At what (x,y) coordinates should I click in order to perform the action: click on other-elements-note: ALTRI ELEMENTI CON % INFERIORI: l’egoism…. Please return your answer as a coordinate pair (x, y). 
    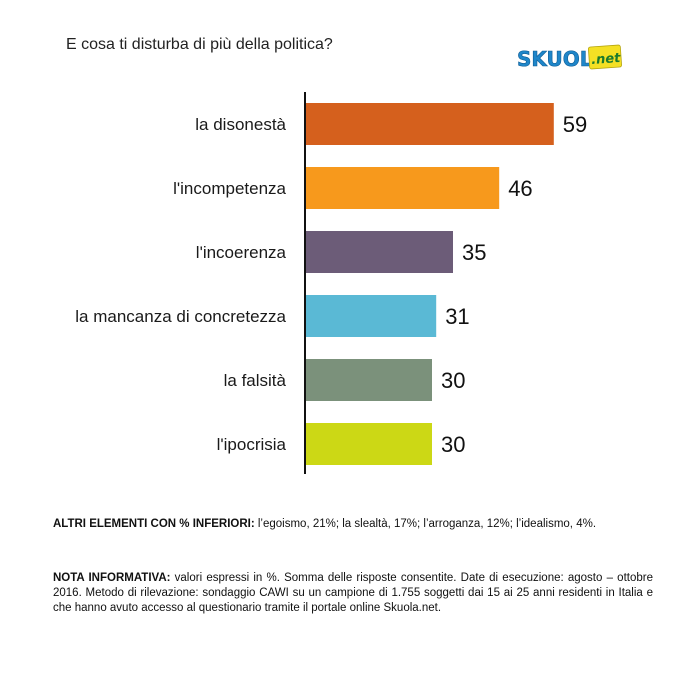
    Looking at the image, I should click on (353, 524).